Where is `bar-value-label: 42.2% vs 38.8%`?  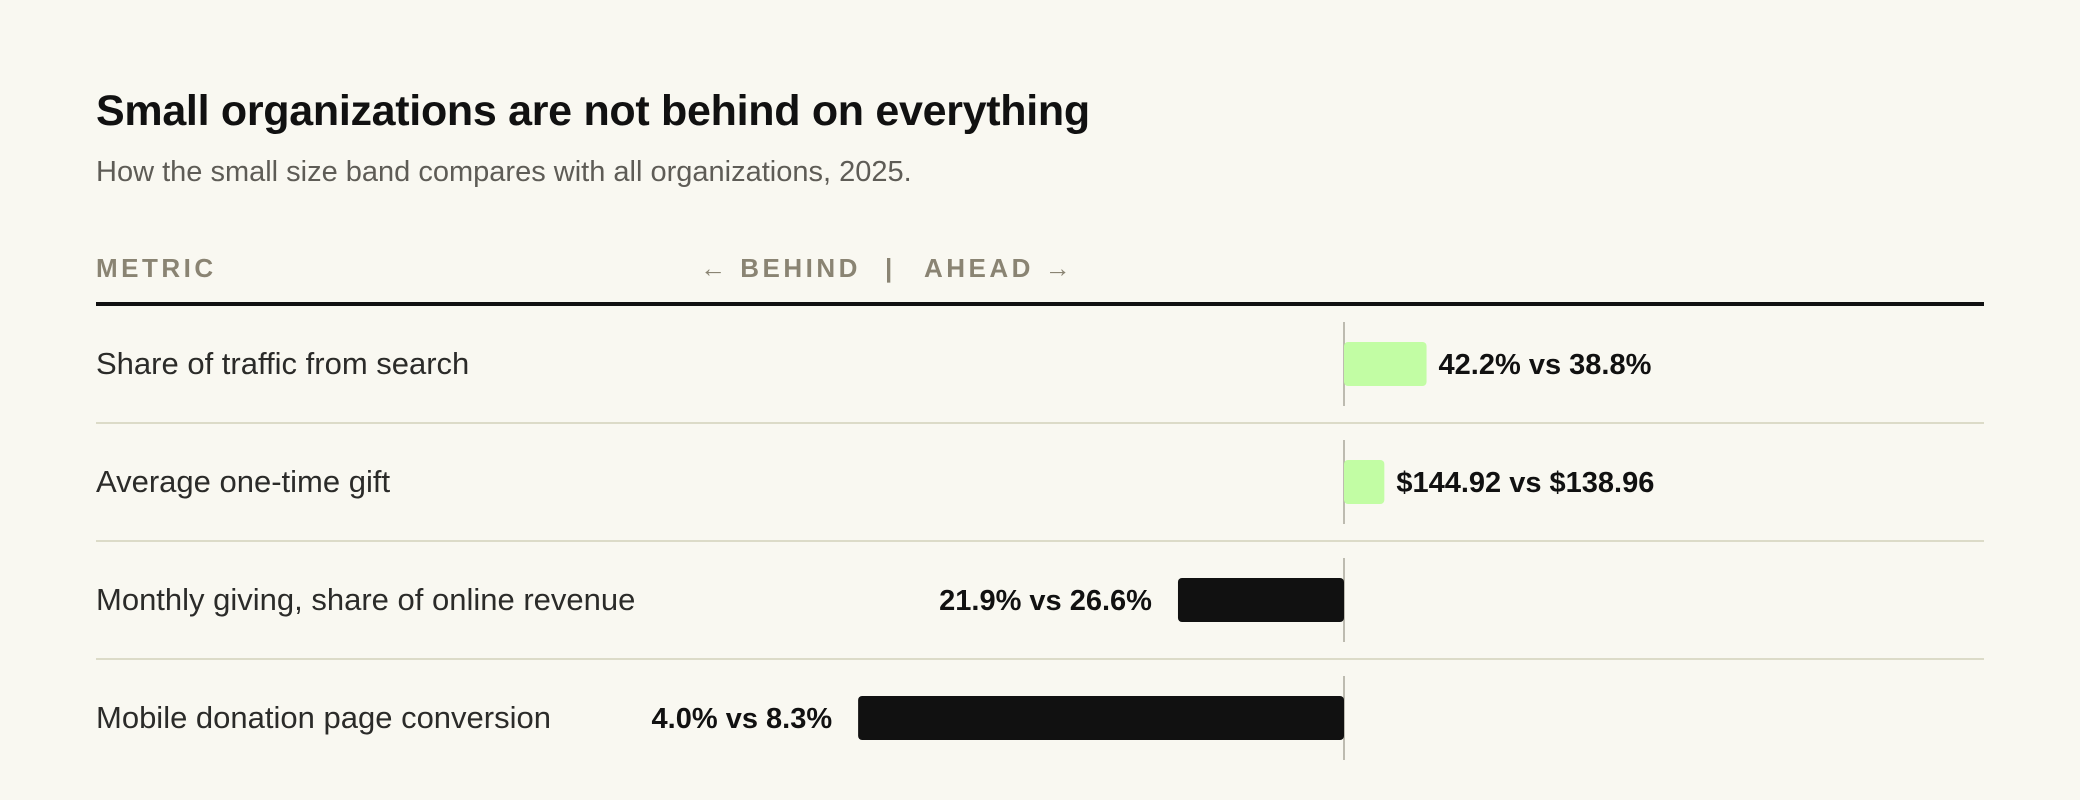
bar-value-label: 42.2% vs 38.8% is located at coordinates (1545, 365).